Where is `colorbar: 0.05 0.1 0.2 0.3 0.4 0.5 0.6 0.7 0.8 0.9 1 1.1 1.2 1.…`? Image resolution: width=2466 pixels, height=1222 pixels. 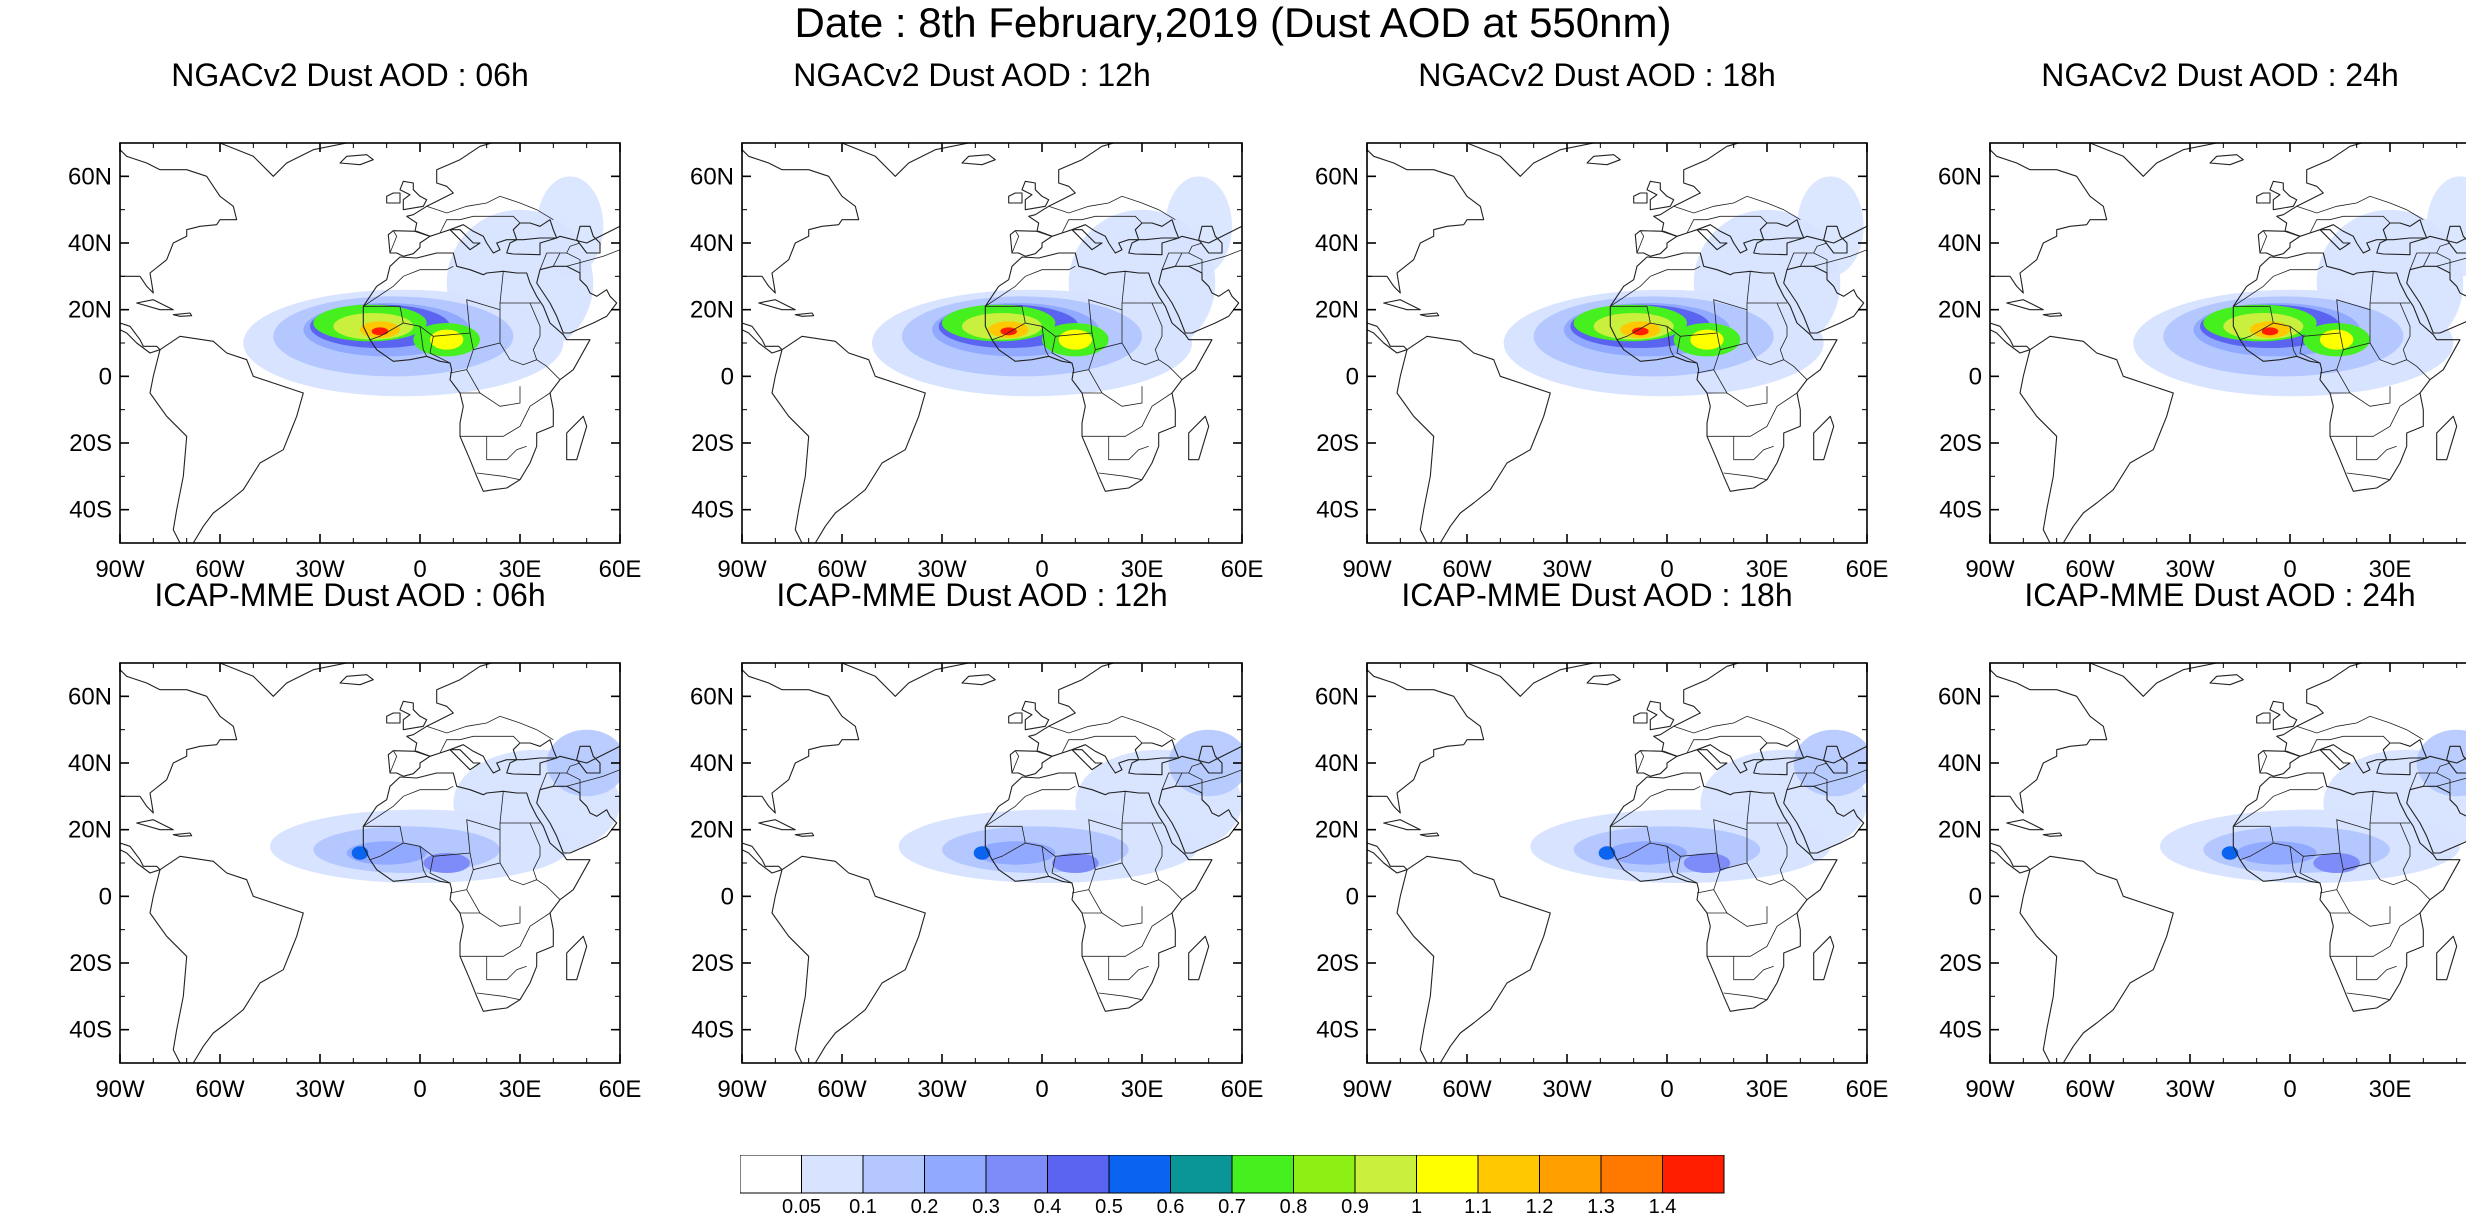
colorbar: 0.05 0.1 0.2 0.3 0.4 0.5 0.6 0.7 0.8 0.9 1 1.1 1.2 1.… is located at coordinates (1232, 1185).